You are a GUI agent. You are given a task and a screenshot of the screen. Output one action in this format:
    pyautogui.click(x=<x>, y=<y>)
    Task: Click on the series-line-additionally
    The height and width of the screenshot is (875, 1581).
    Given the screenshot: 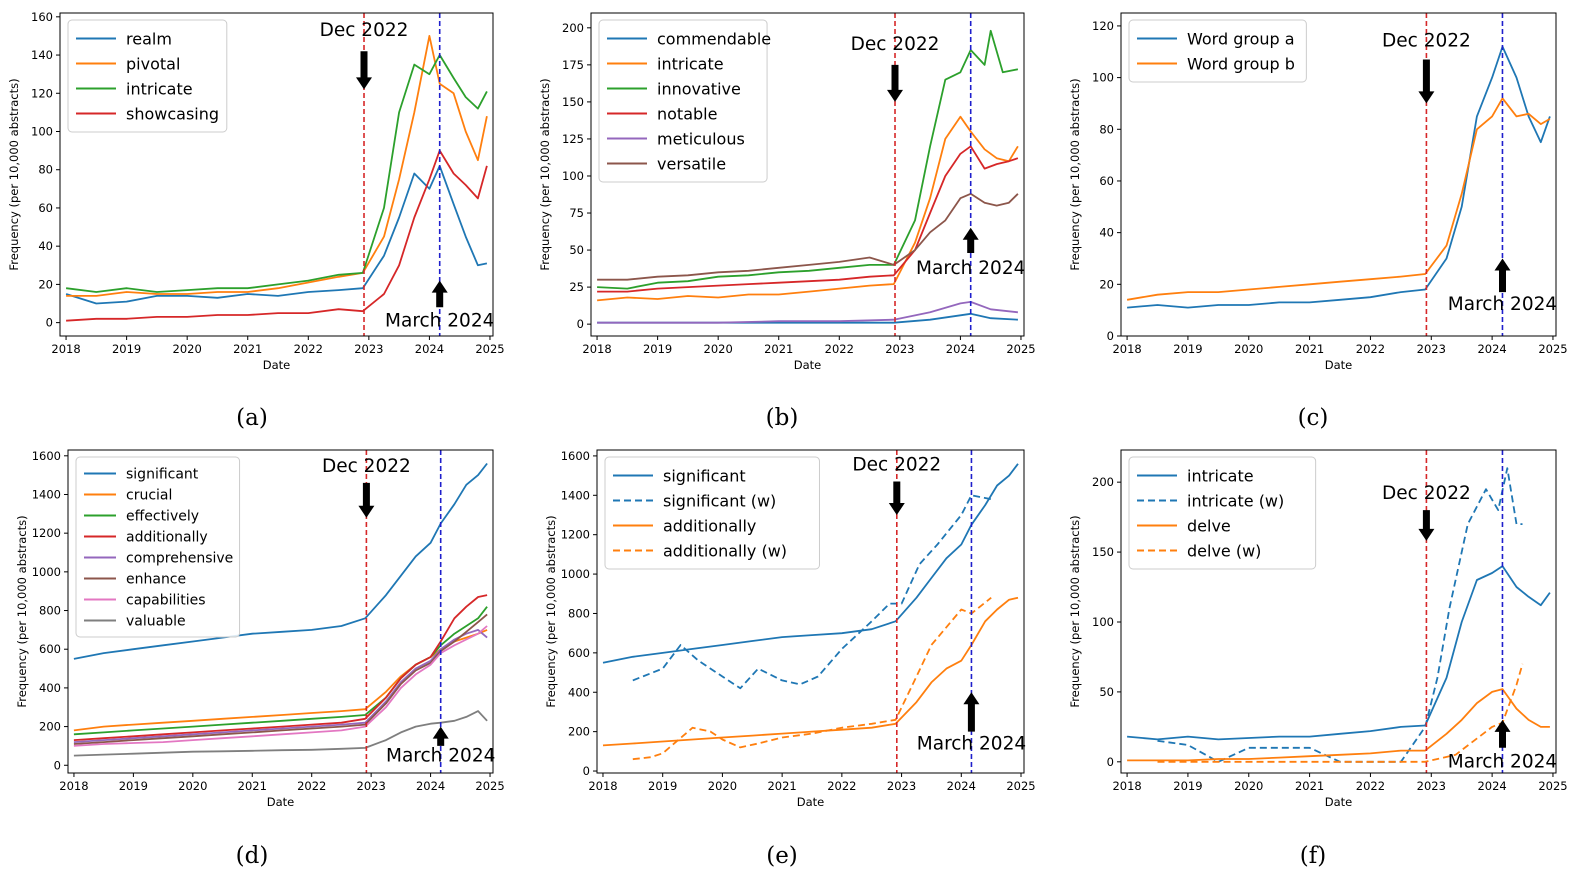 What is the action you would take?
    pyautogui.click(x=280, y=667)
    